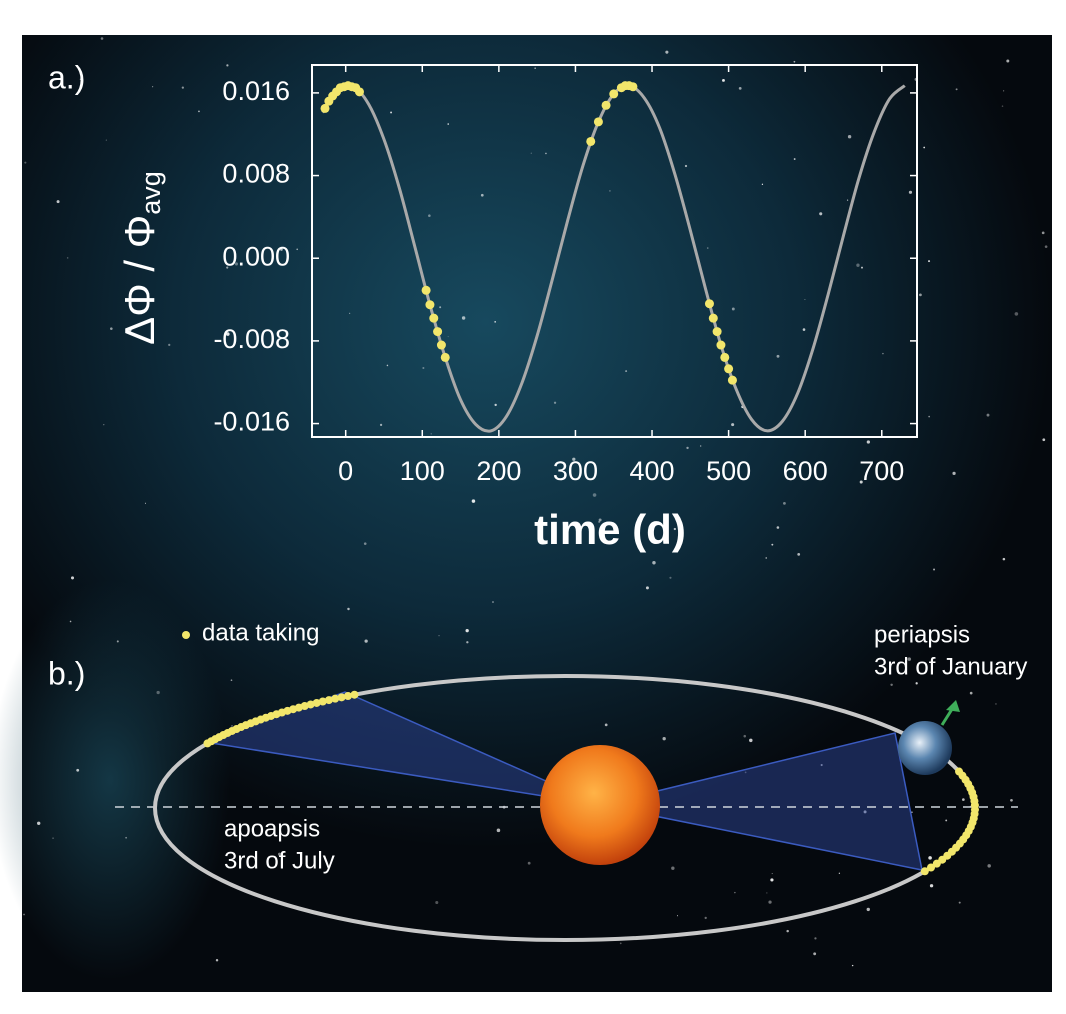 This screenshot has width=1066, height=1014. Describe the element at coordinates (256, 91) in the screenshot. I see `y-tick-label: 0.016` at that location.